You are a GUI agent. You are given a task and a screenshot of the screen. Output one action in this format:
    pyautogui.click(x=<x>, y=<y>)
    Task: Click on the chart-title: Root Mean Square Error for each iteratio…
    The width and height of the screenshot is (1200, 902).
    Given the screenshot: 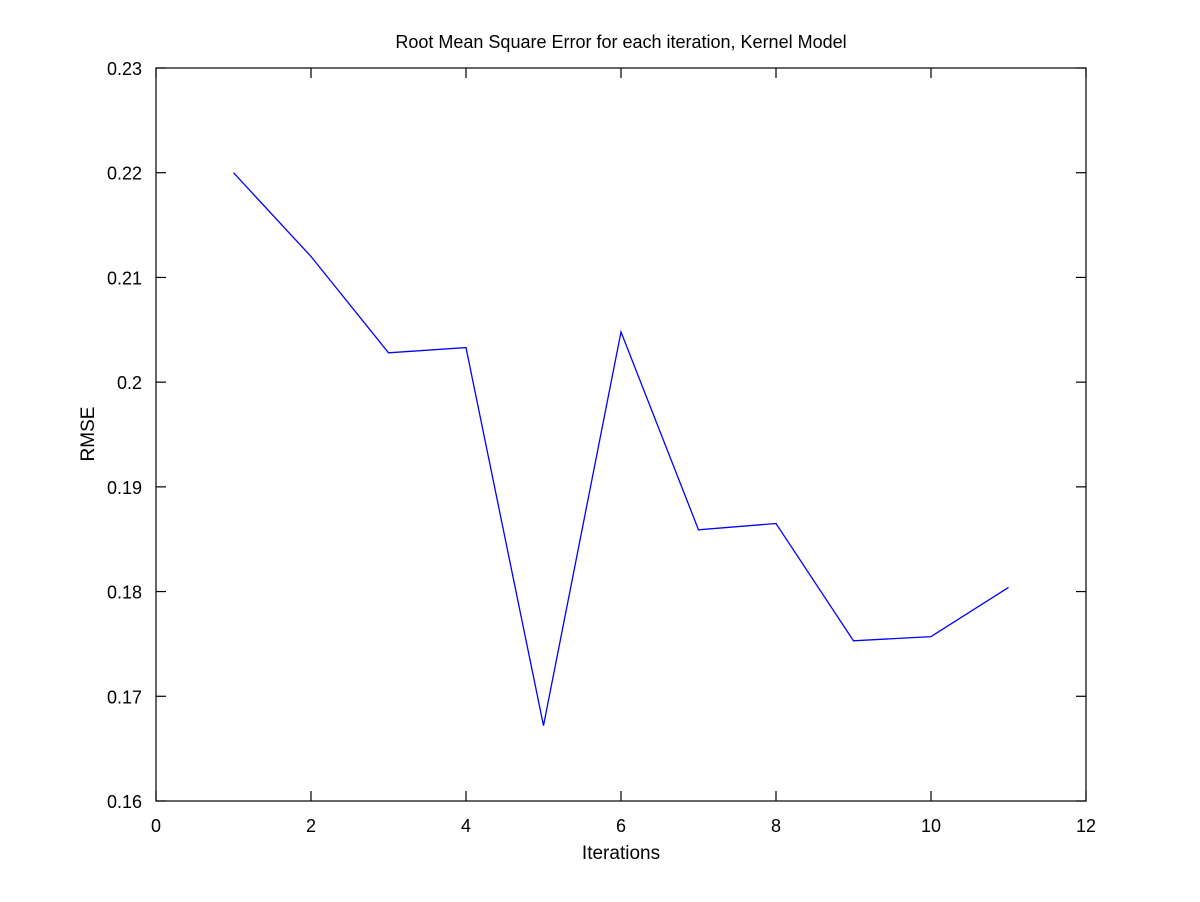 What is the action you would take?
    pyautogui.click(x=620, y=42)
    